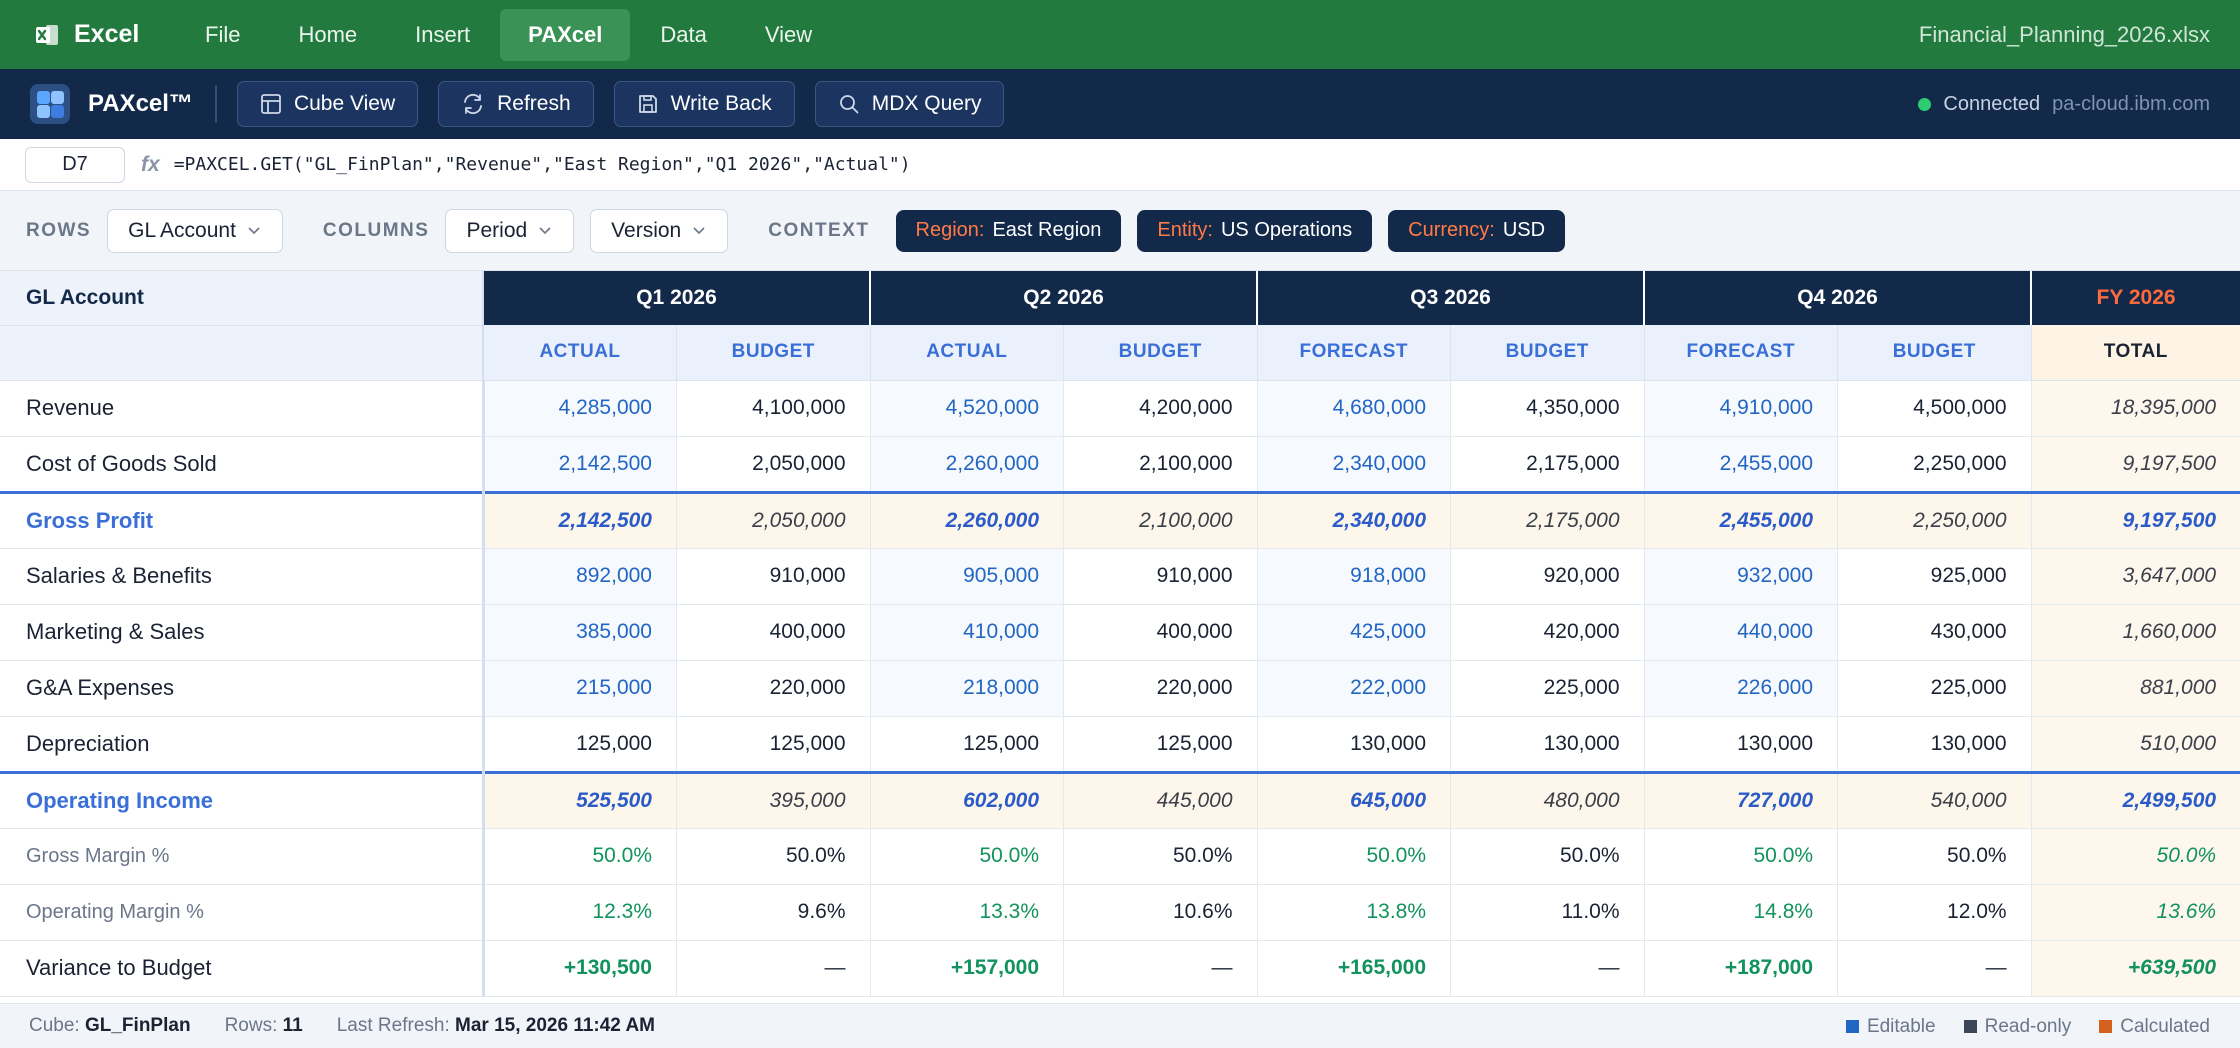 The width and height of the screenshot is (2240, 1048). What do you see at coordinates (1185, 230) in the screenshot?
I see `context-key: Entity:` at bounding box center [1185, 230].